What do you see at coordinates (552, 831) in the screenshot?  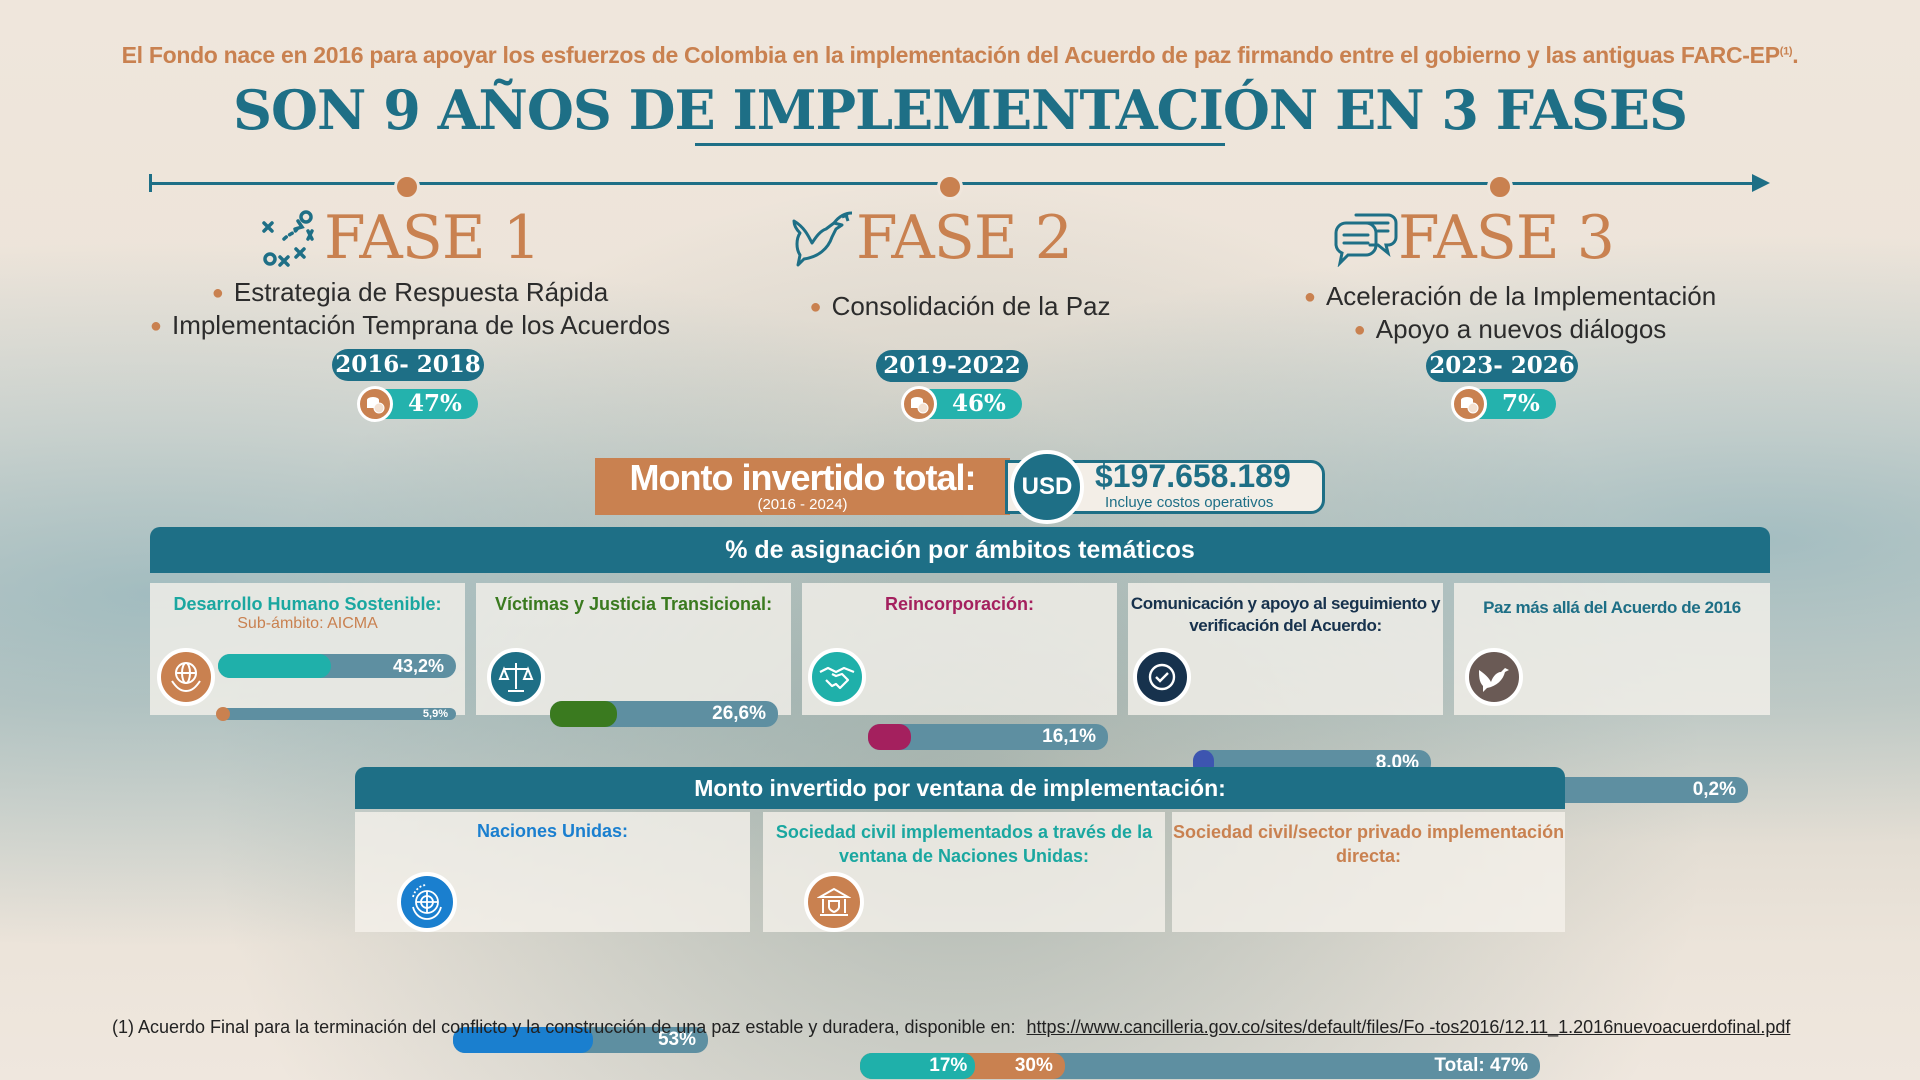 I see `card-title: Naciones Unidas:` at bounding box center [552, 831].